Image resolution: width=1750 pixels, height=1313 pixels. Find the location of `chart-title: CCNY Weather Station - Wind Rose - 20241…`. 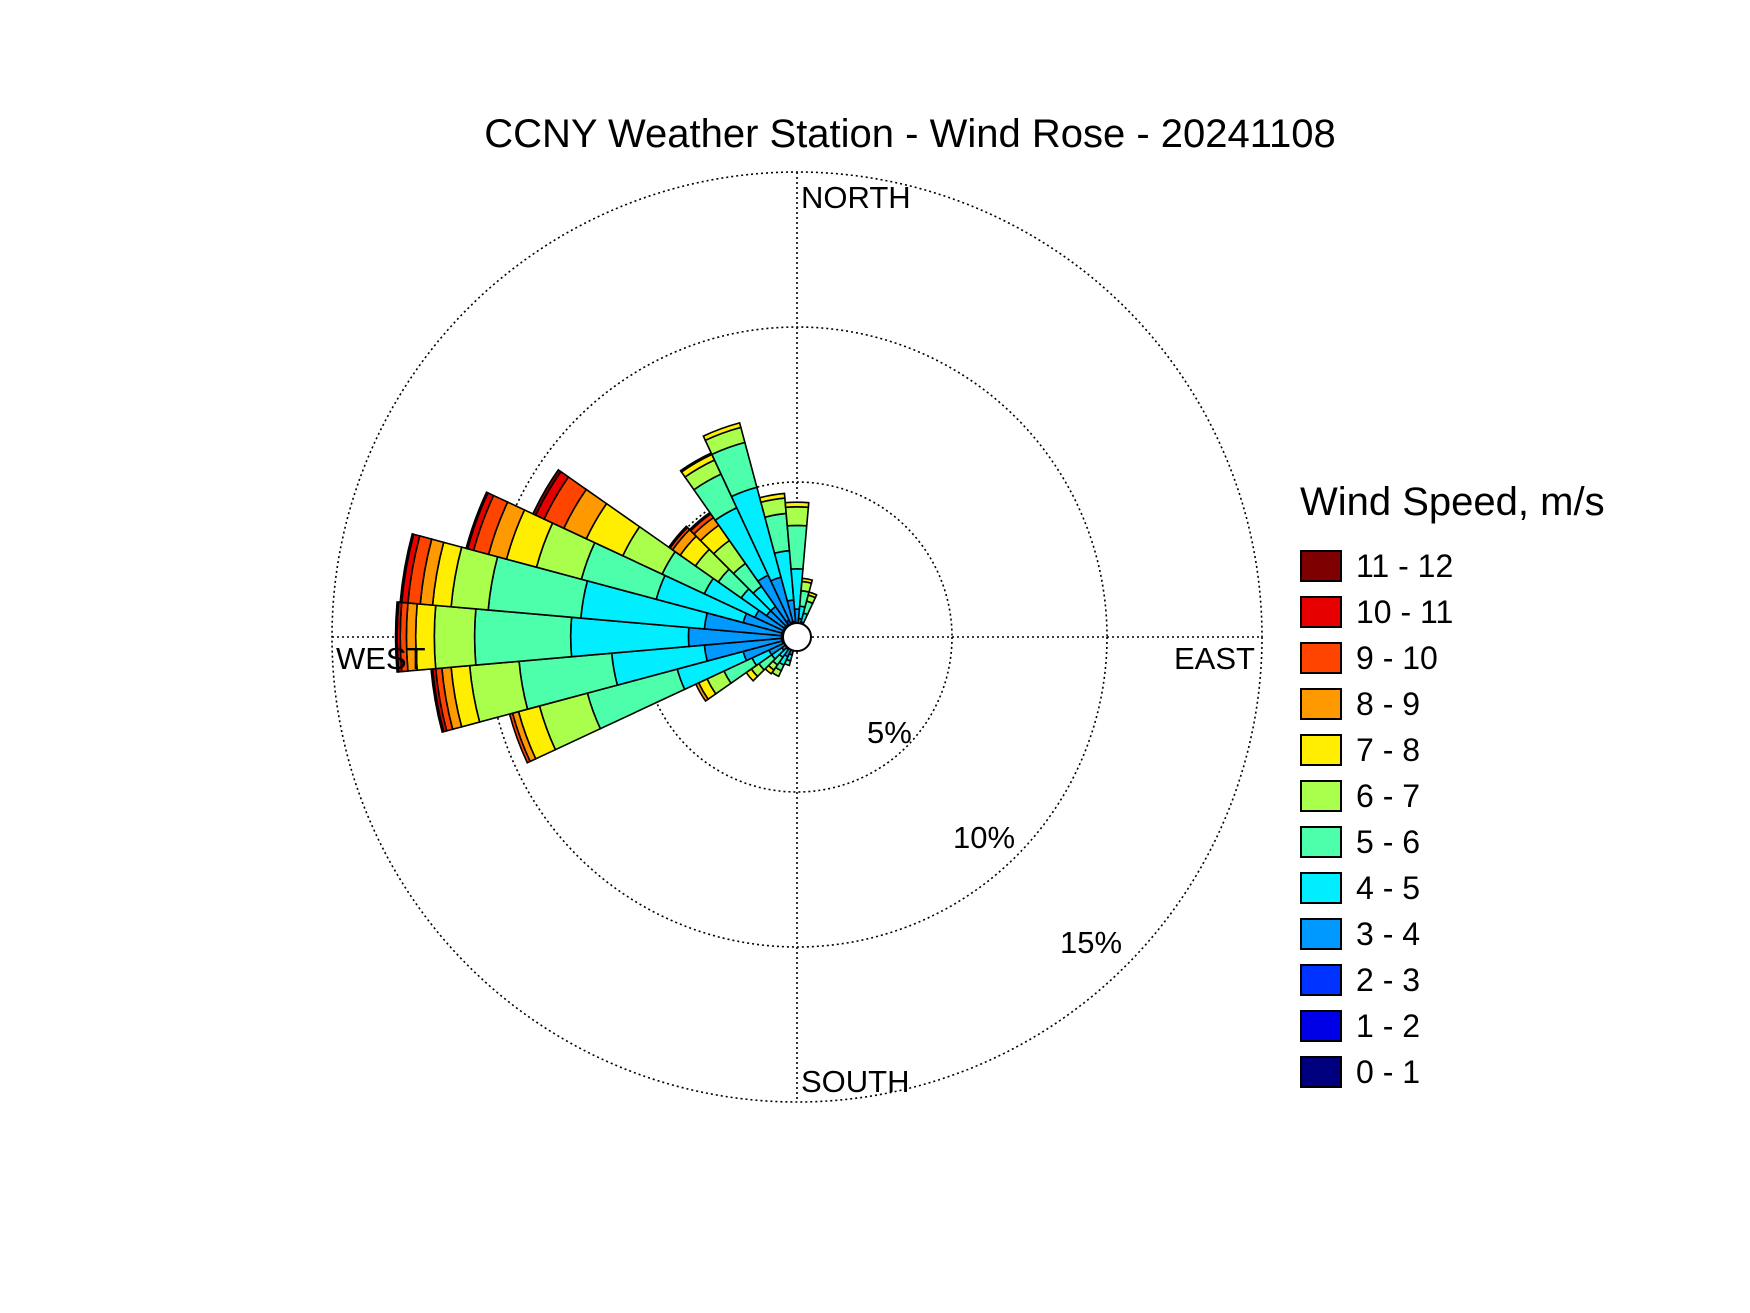

chart-title: CCNY Weather Station - Wind Rose - 20241… is located at coordinates (910, 134).